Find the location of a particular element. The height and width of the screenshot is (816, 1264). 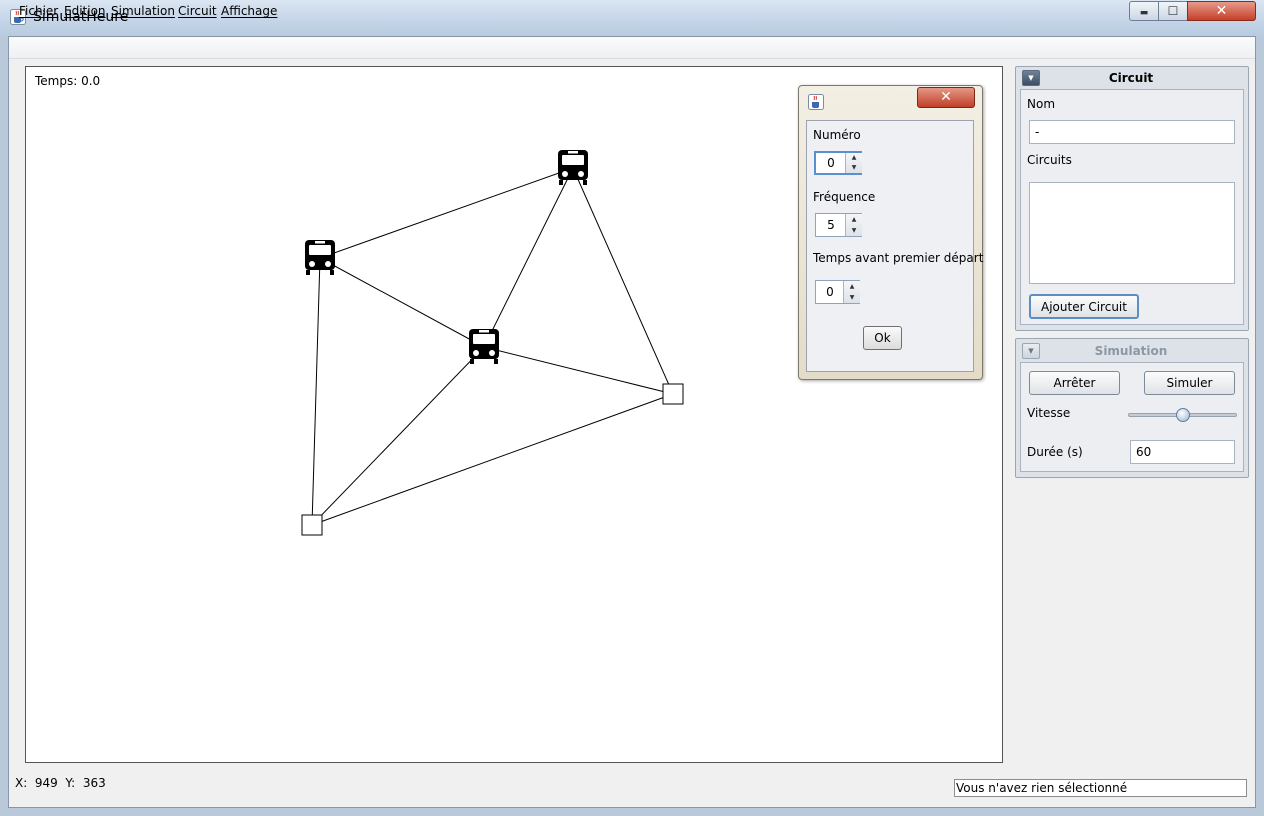

menu-fichier: Fichier is located at coordinates (39, 11).